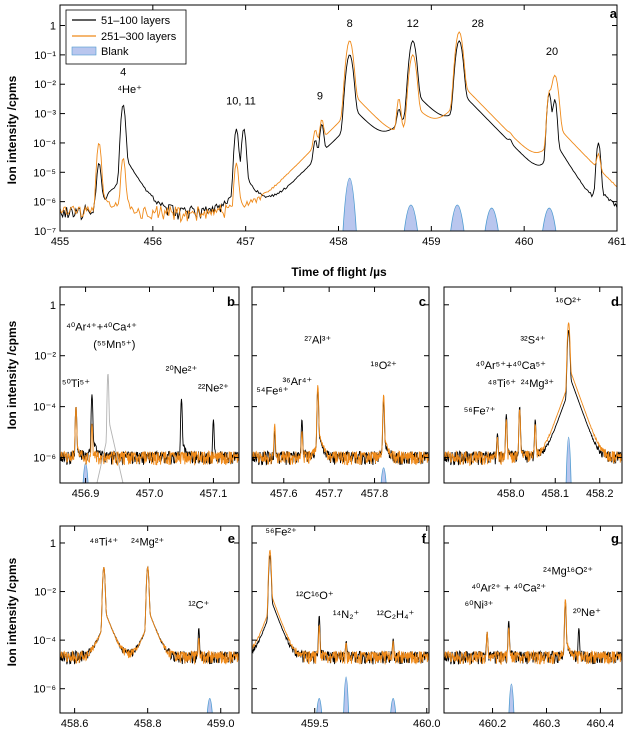  I want to click on x-tick-label-b-2: 457.1, so click(214, 494).